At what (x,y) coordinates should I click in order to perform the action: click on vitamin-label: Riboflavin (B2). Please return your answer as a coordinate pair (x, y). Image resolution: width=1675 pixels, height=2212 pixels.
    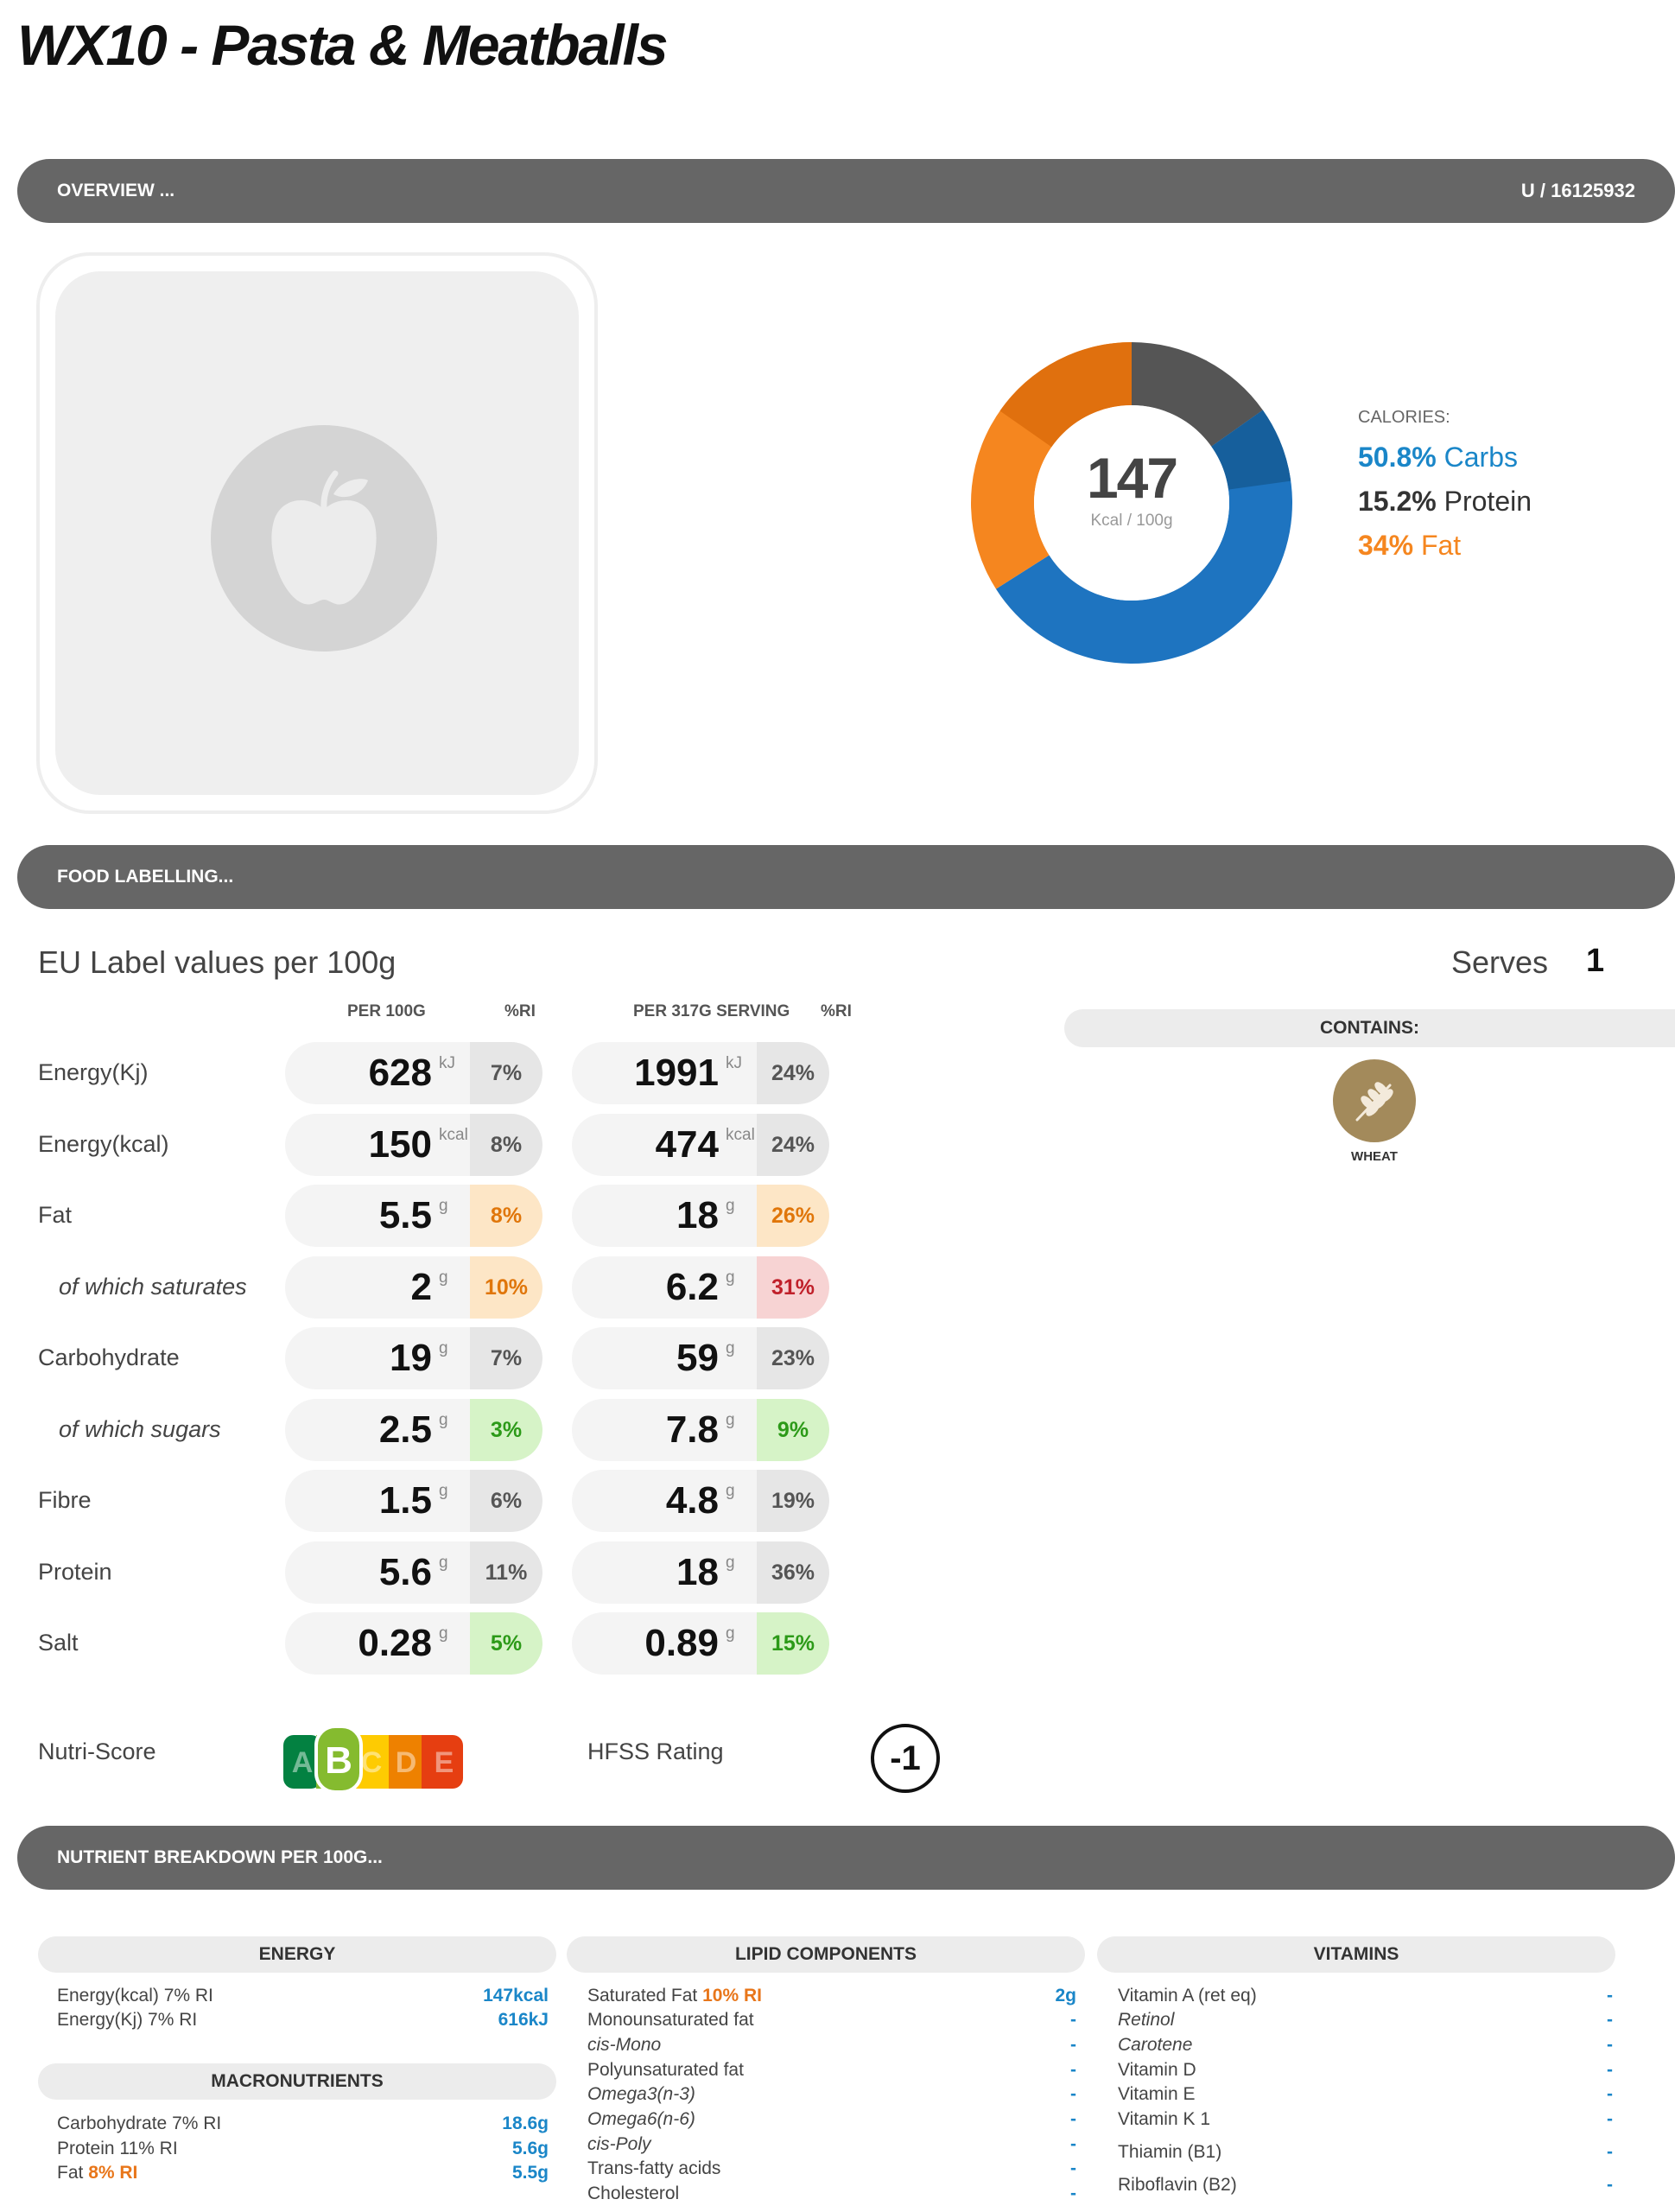
    Looking at the image, I should click on (1177, 2185).